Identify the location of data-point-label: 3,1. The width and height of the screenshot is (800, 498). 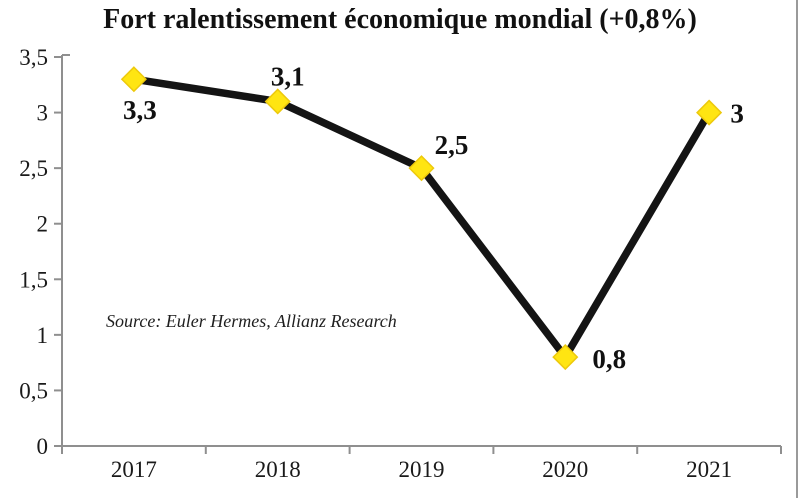
(288, 76).